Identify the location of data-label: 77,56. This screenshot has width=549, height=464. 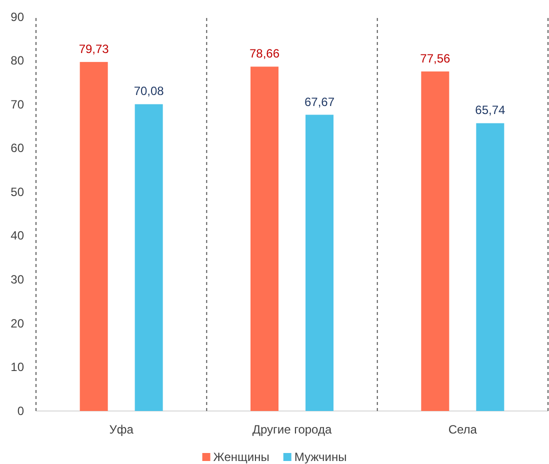
(435, 58).